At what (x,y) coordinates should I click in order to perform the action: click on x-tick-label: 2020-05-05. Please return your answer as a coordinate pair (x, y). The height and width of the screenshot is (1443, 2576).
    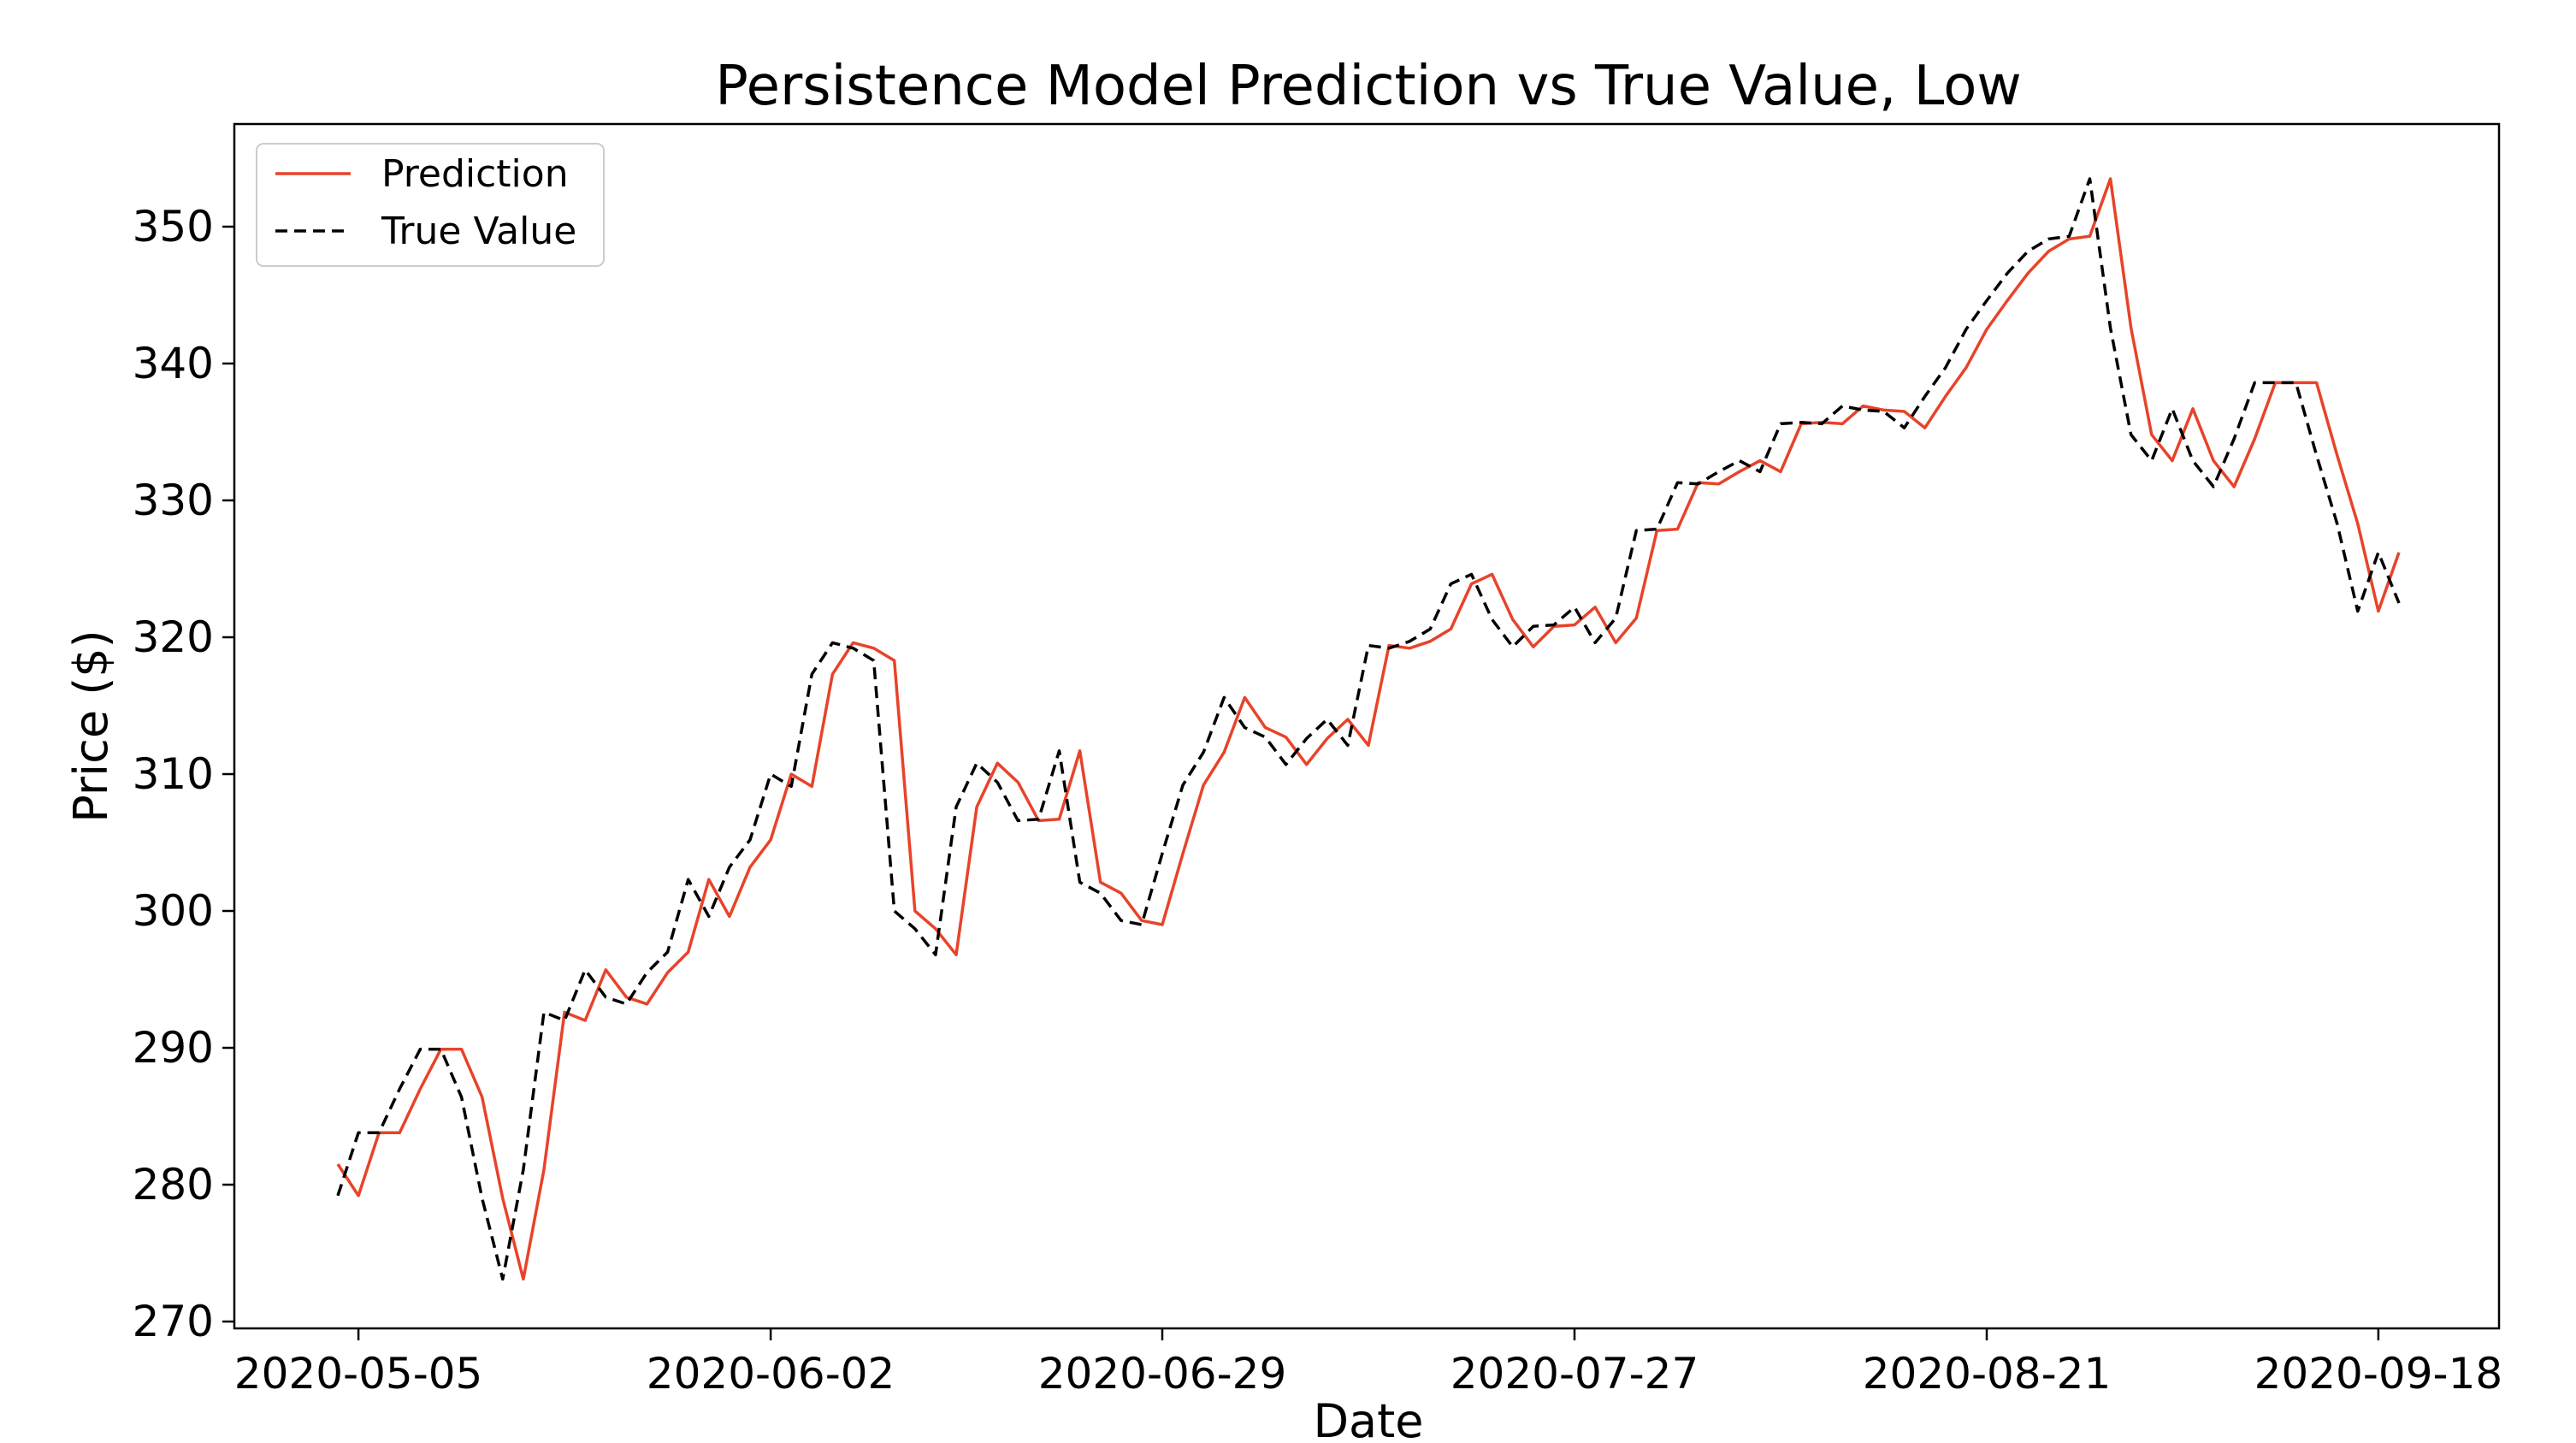
    Looking at the image, I should click on (358, 1374).